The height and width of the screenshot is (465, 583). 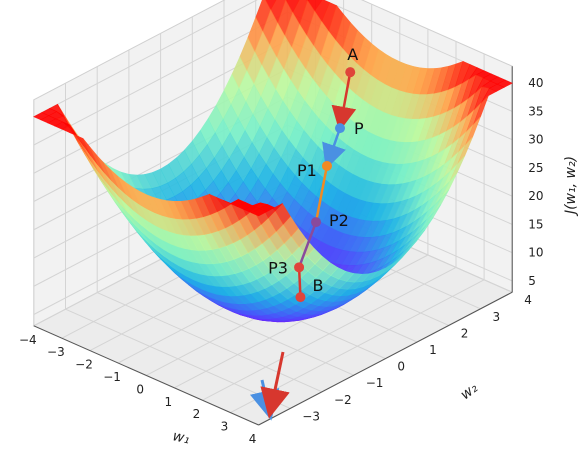 What do you see at coordinates (327, 166) in the screenshot?
I see `point-p1` at bounding box center [327, 166].